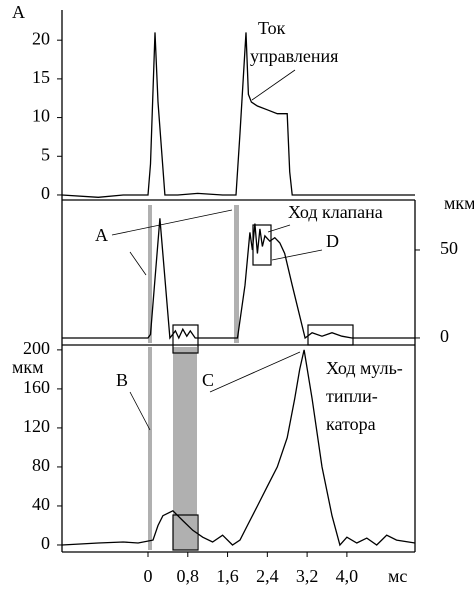 This screenshot has width=474, height=592. Describe the element at coordinates (352, 396) in the screenshot. I see `annotation: типли-` at that location.